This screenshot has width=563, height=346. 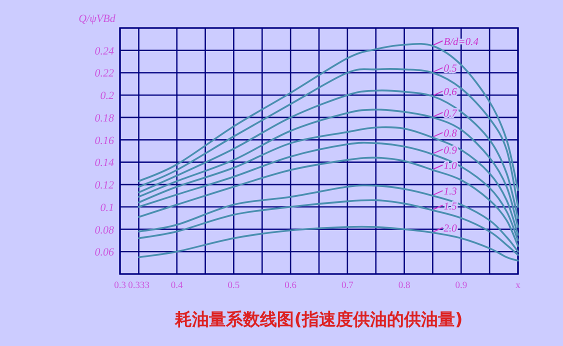 I want to click on y-tick-label: 0.16, so click(x=104, y=140).